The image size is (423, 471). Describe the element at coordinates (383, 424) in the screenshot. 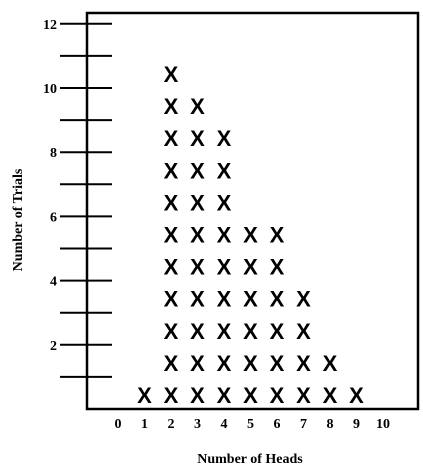

I see `x-tick-label: 10` at that location.